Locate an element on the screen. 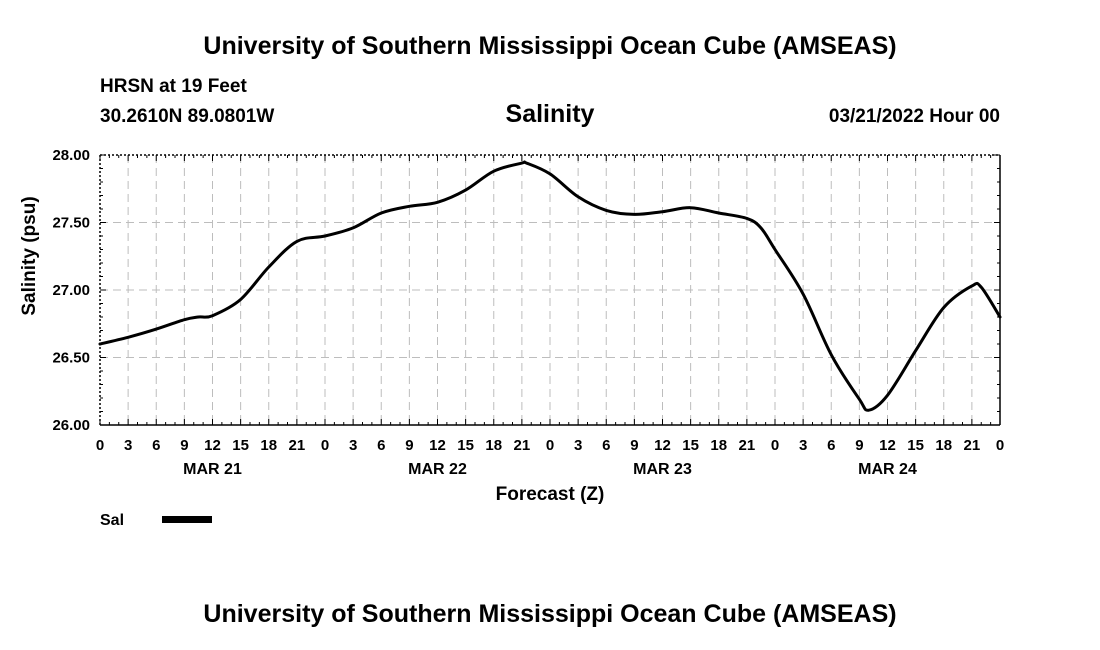 The image size is (1100, 650). x-day-label: MAR 24 is located at coordinates (887, 469).